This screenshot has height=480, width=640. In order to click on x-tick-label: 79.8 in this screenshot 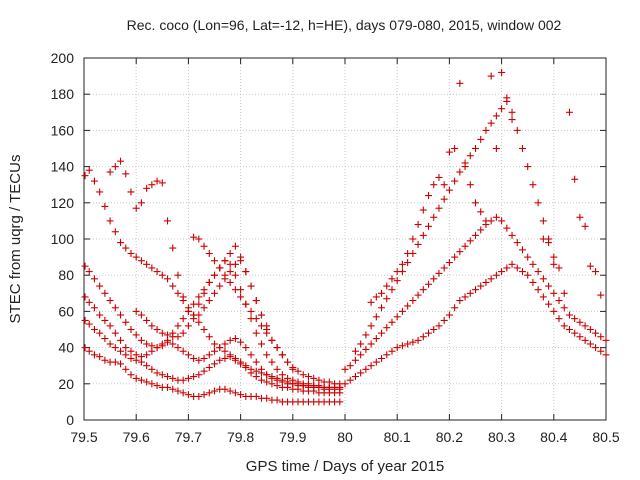, I will do `click(240, 437)`.